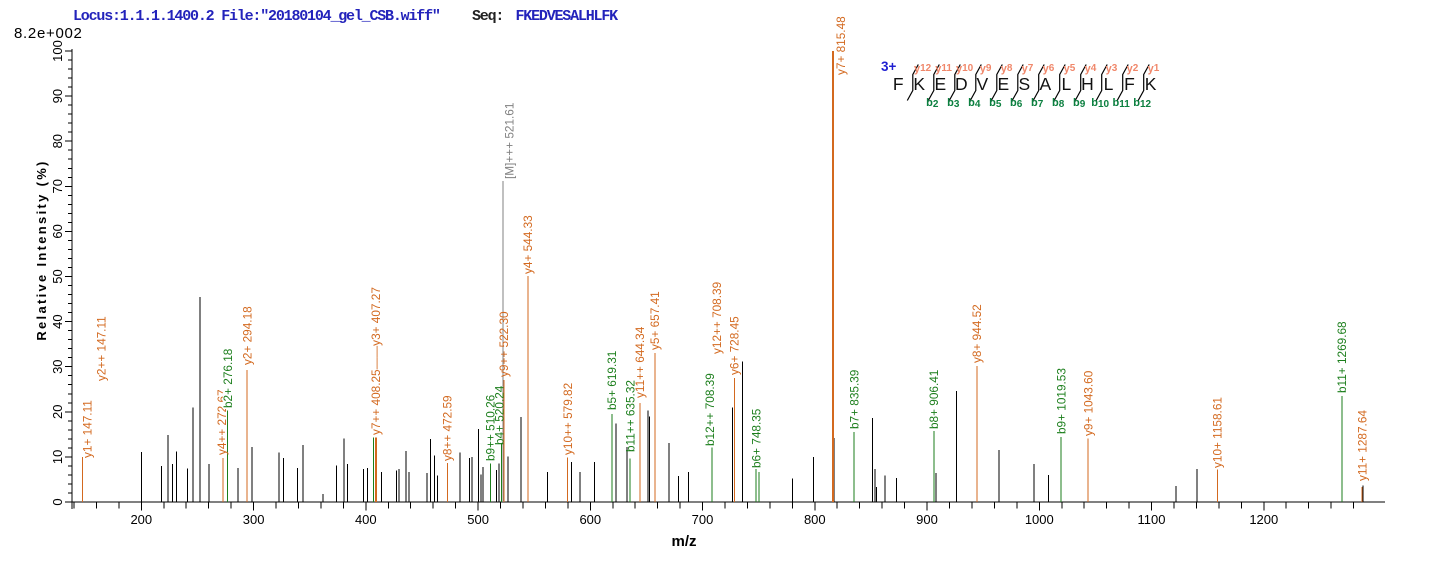 The width and height of the screenshot is (1436, 562). I want to click on svg-text: b11, so click(1122, 103).